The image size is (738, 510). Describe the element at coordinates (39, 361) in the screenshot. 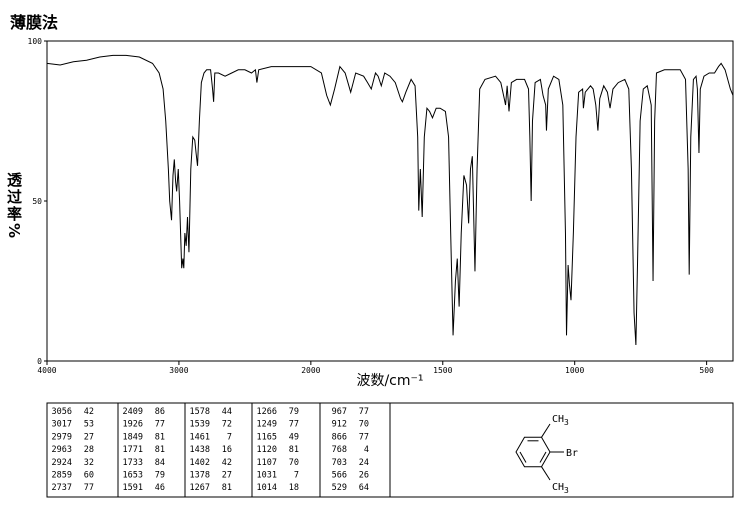

I see `y-tick-label: 0` at that location.